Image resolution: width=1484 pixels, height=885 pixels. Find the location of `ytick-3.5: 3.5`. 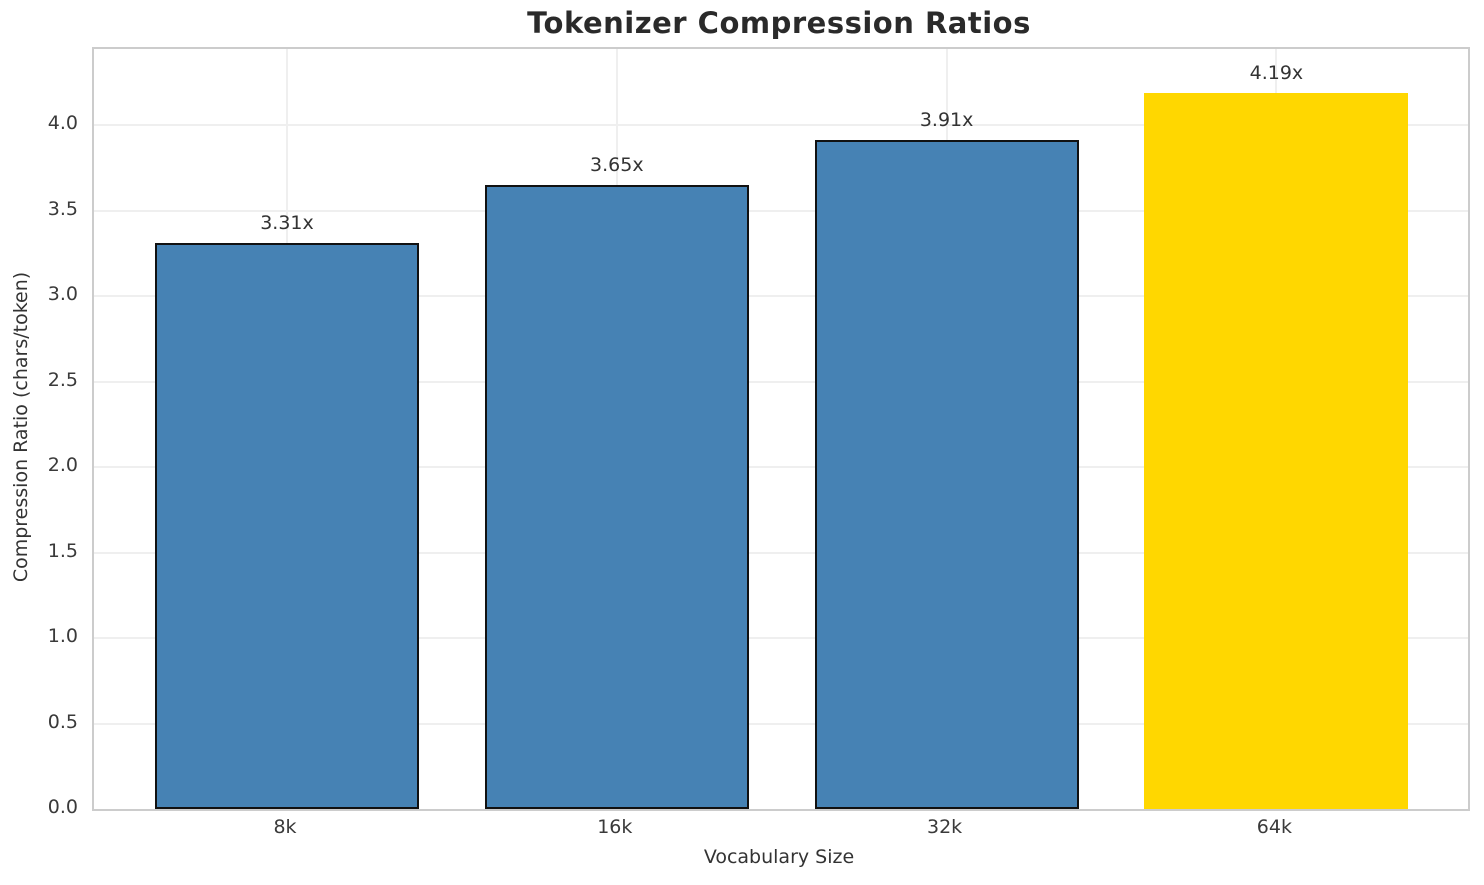

ytick-3.5: 3.5 is located at coordinates (62, 208).